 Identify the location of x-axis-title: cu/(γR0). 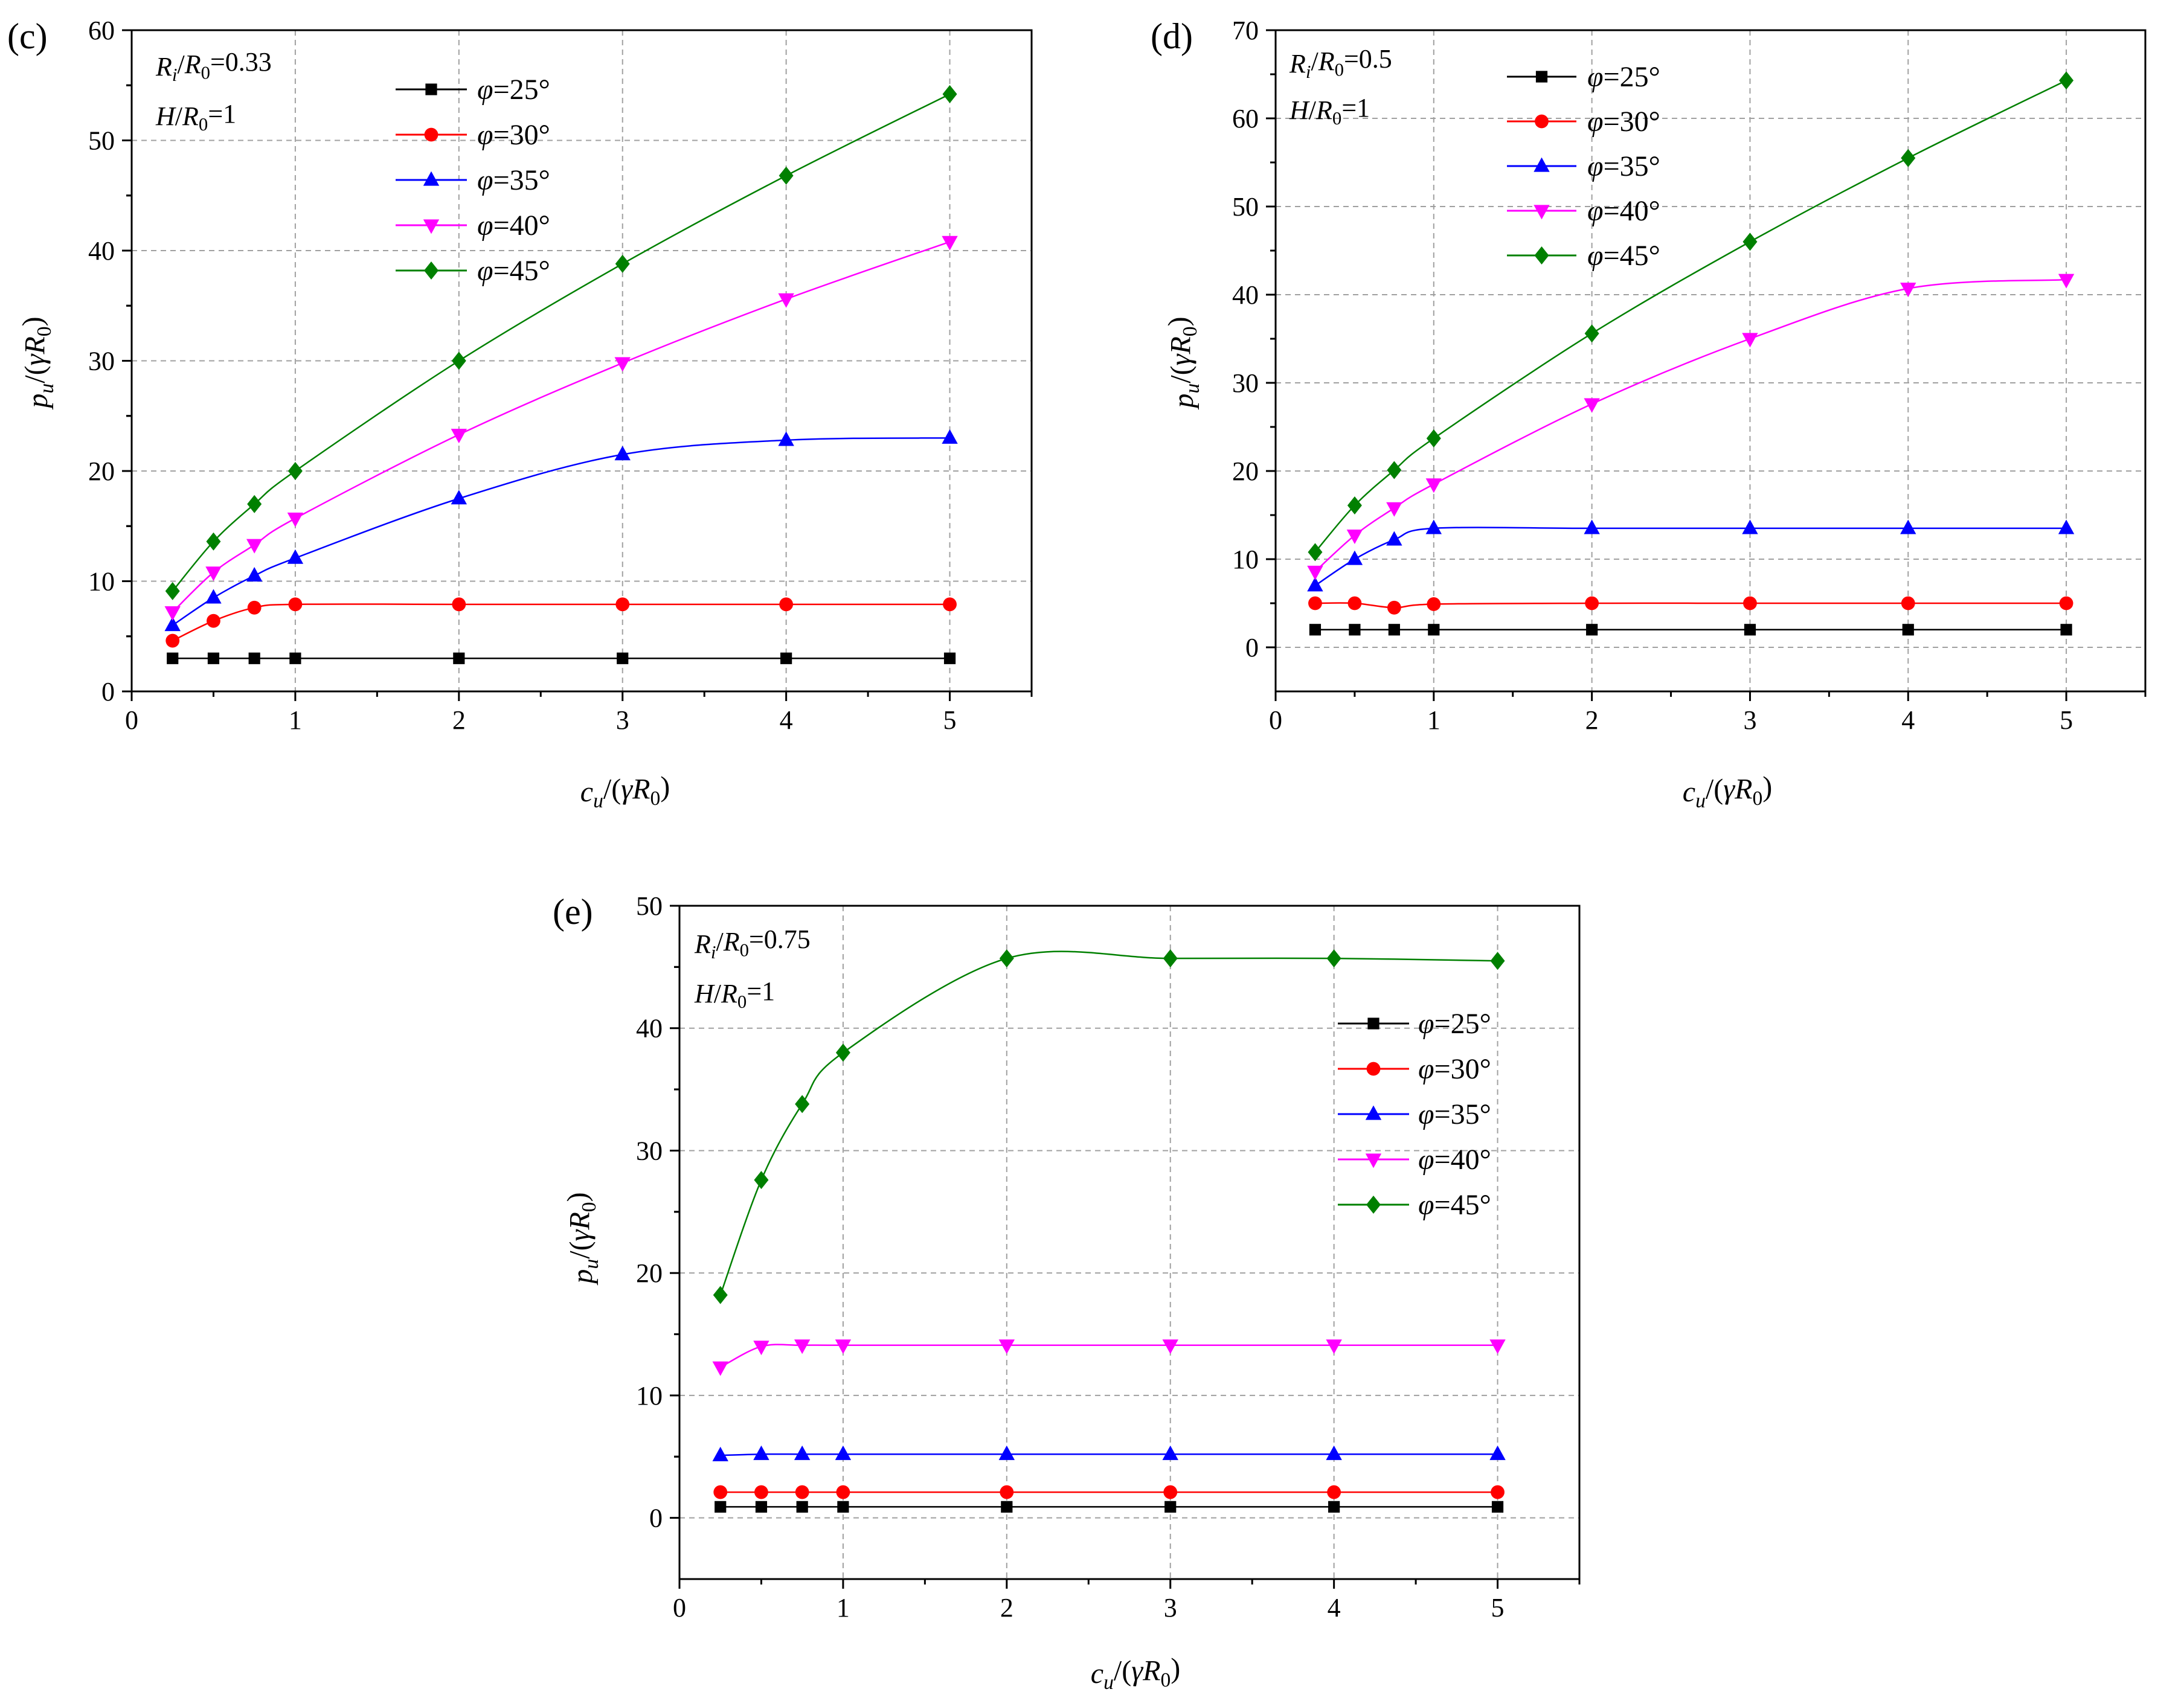
(1135, 1673).